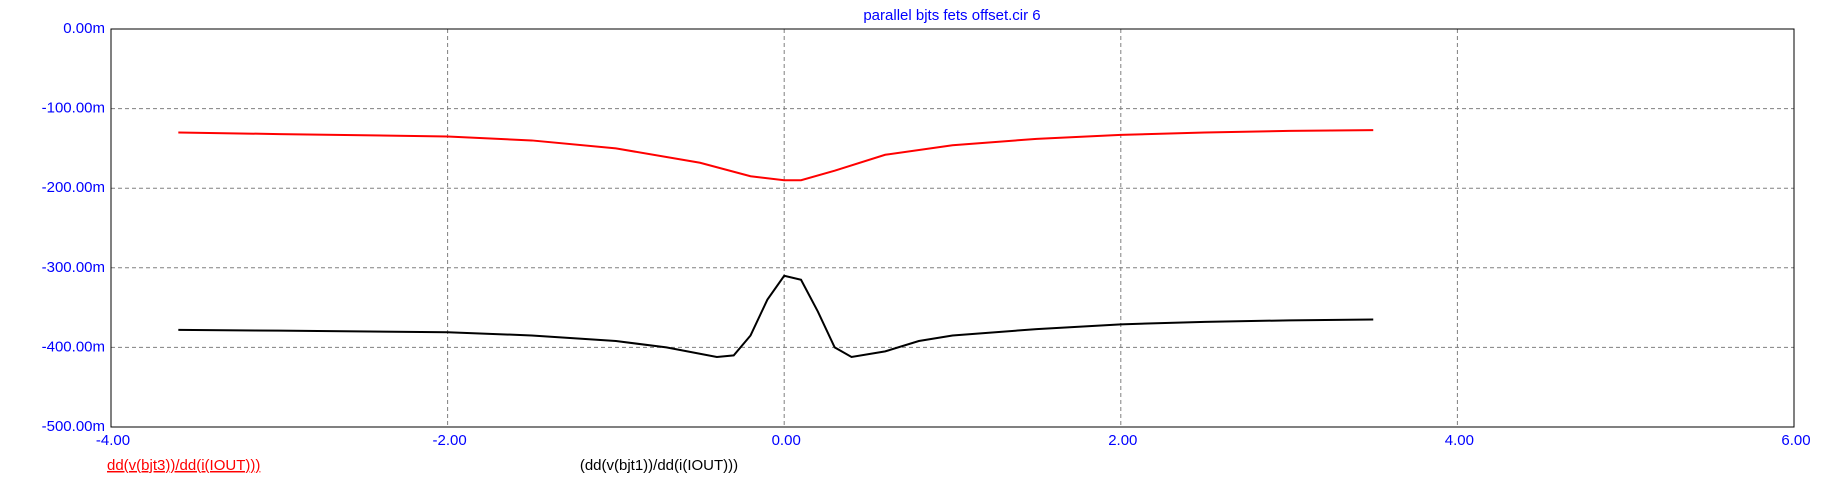 The height and width of the screenshot is (488, 1821). What do you see at coordinates (1122, 440) in the screenshot?
I see `x-tick-label: 2.00` at bounding box center [1122, 440].